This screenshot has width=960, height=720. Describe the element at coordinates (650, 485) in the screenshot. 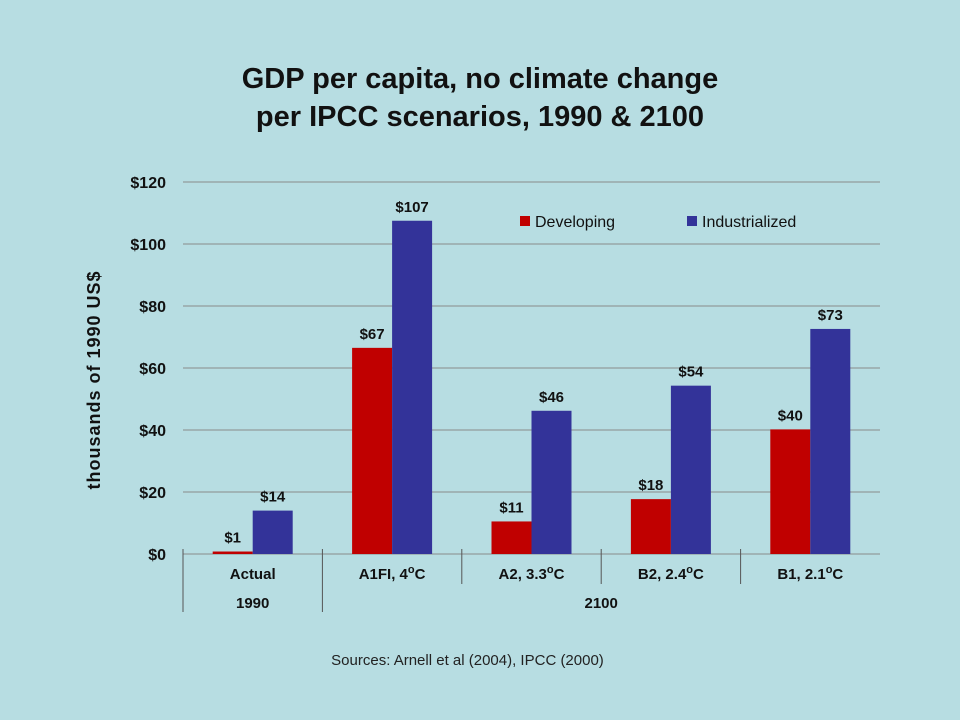

I see `data-label: $18` at that location.